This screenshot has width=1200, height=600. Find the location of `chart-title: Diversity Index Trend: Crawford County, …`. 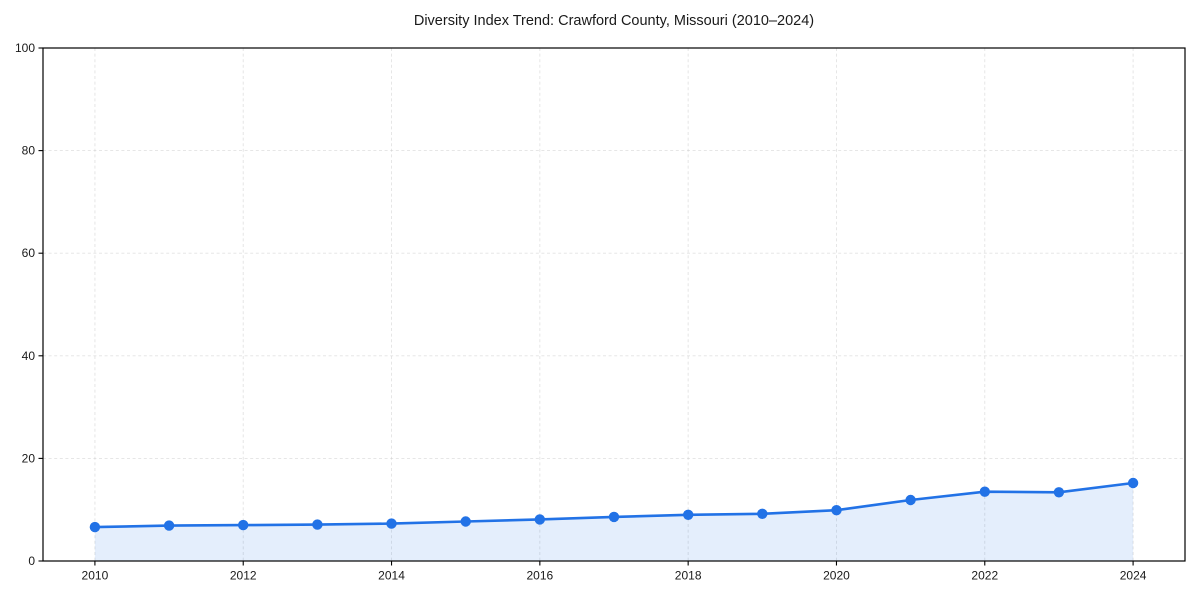

chart-title: Diversity Index Trend: Crawford County, … is located at coordinates (614, 21).